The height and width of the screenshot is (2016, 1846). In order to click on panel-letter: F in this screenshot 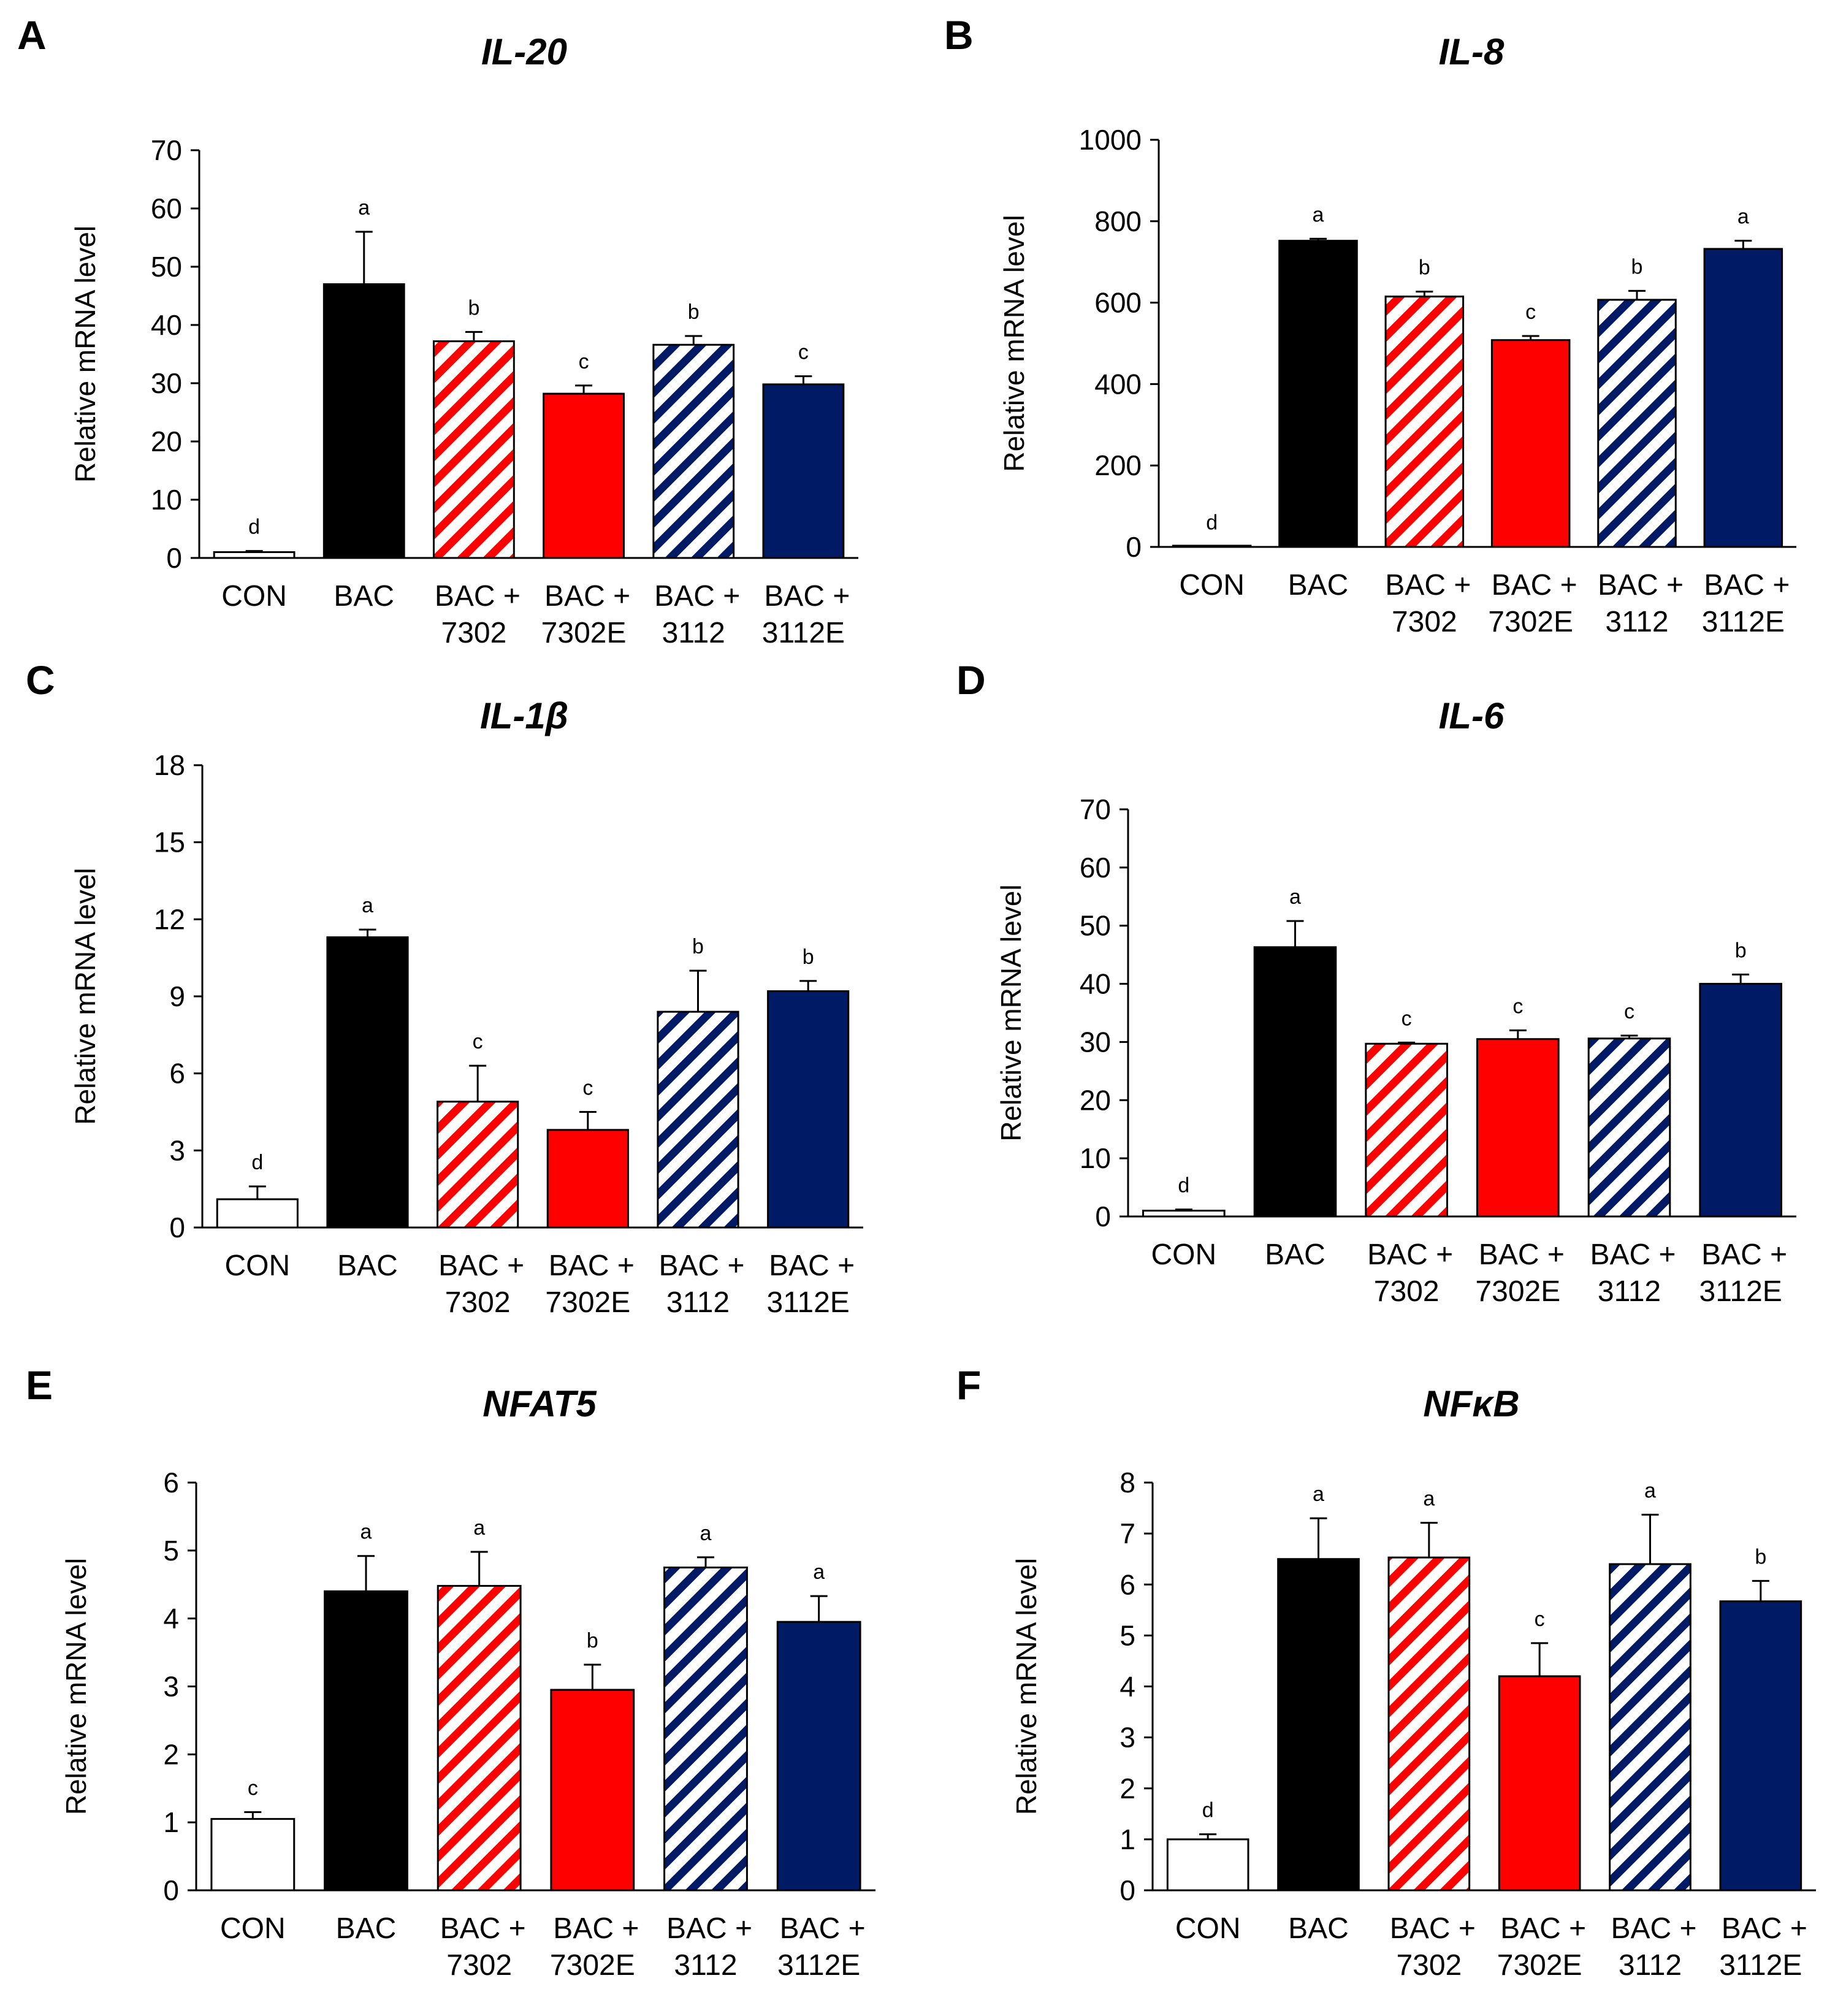, I will do `click(969, 1385)`.